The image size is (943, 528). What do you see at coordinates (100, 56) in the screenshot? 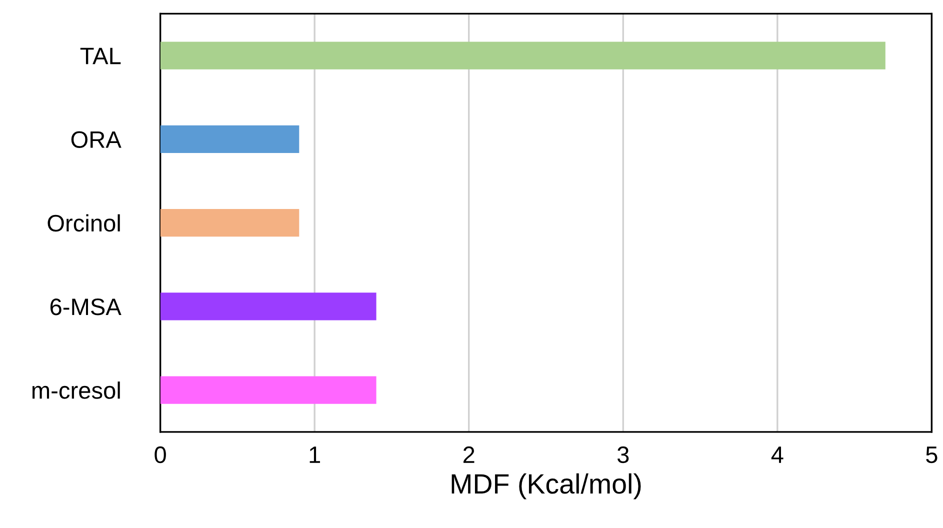
I see `y-tick-label: TAL` at bounding box center [100, 56].